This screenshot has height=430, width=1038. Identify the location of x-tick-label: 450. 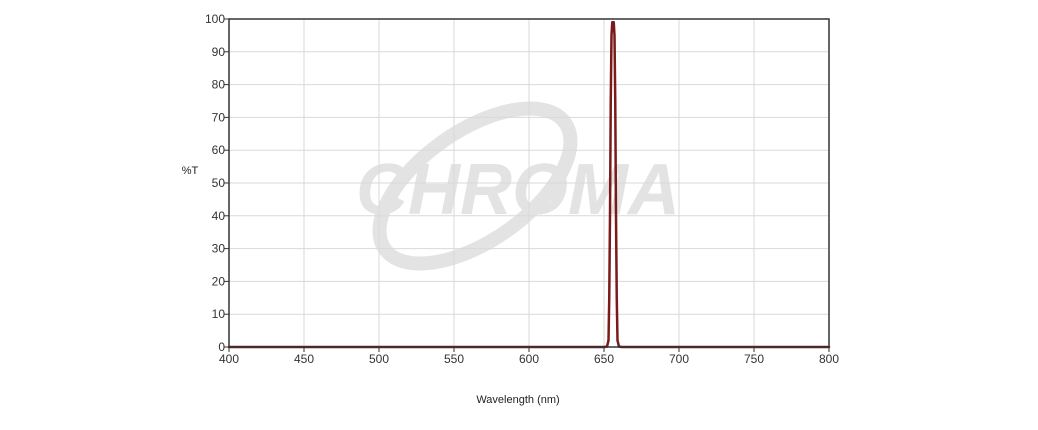
(304, 359).